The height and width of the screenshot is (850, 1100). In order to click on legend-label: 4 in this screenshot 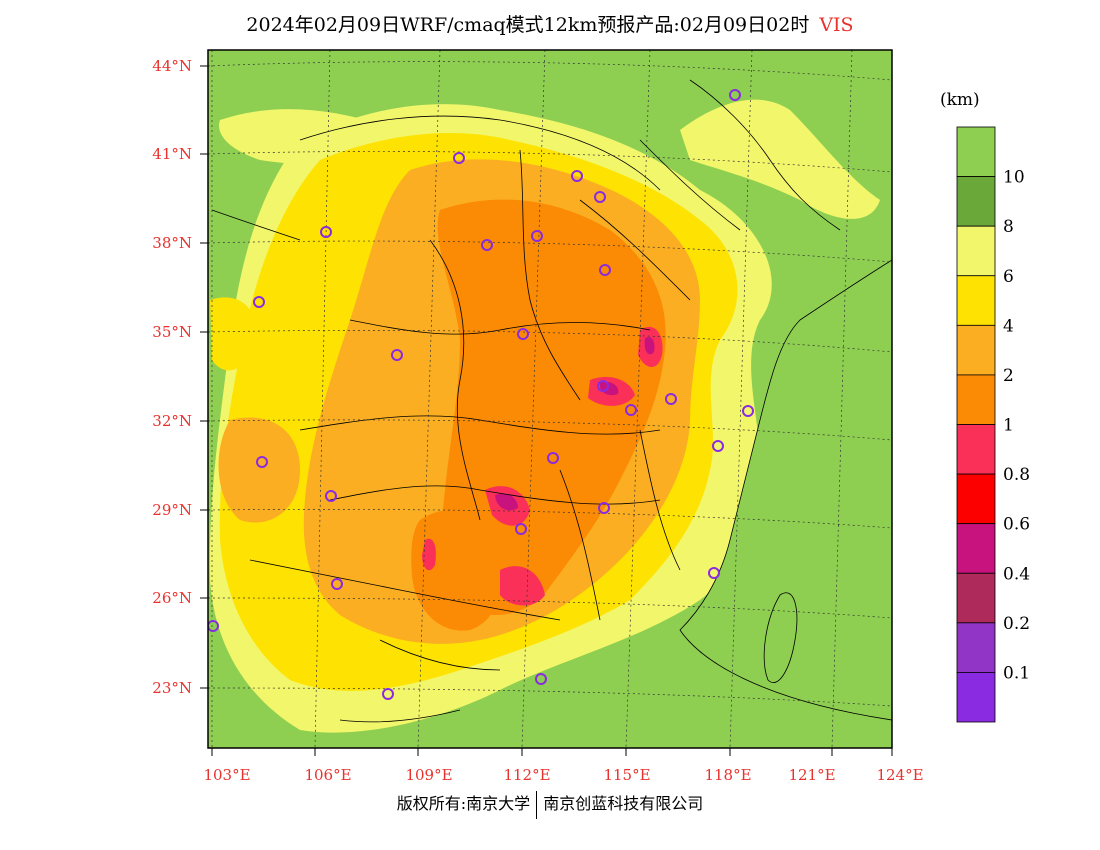, I will do `click(1008, 326)`.